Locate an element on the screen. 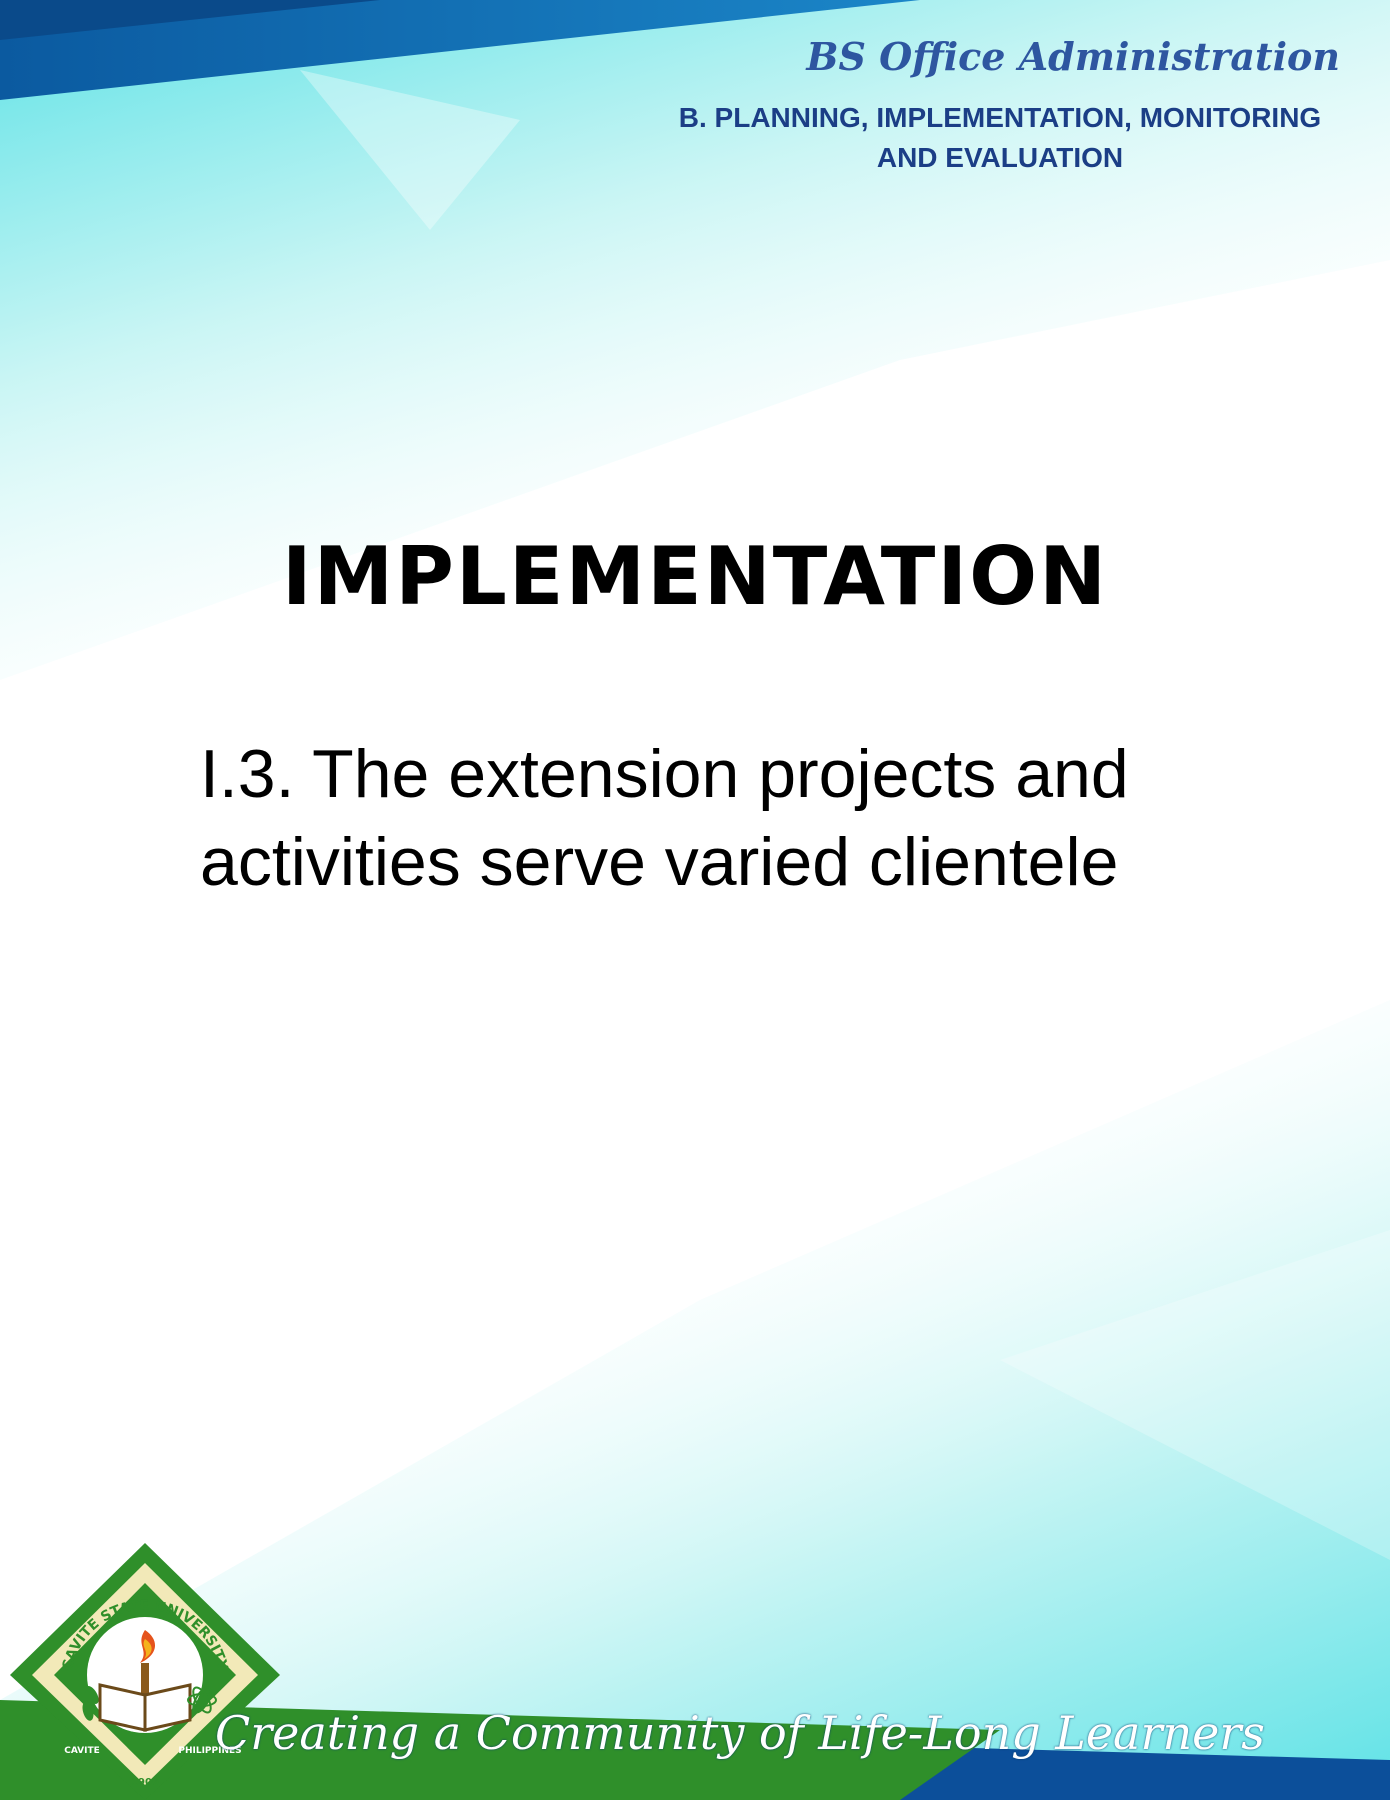 Image resolution: width=1390 pixels, height=1800 pixels. section-title-line-1: B. PLANNING, IMPLEMENTATION, MONITORING is located at coordinates (1000, 117).